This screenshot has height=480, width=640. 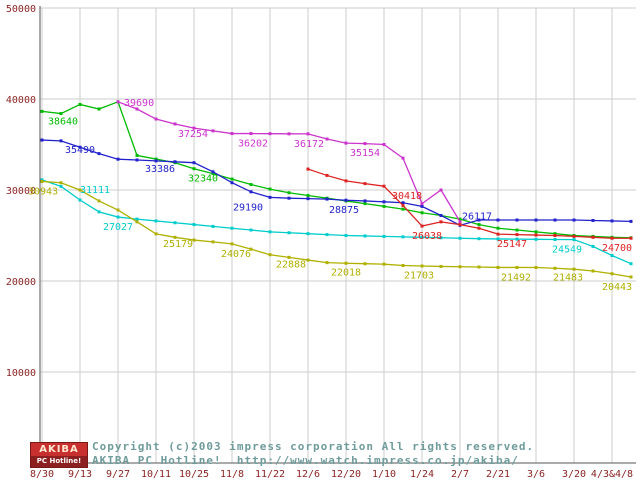 What do you see at coordinates (80, 150) in the screenshot?
I see `svg-text: 35490` at bounding box center [80, 150].